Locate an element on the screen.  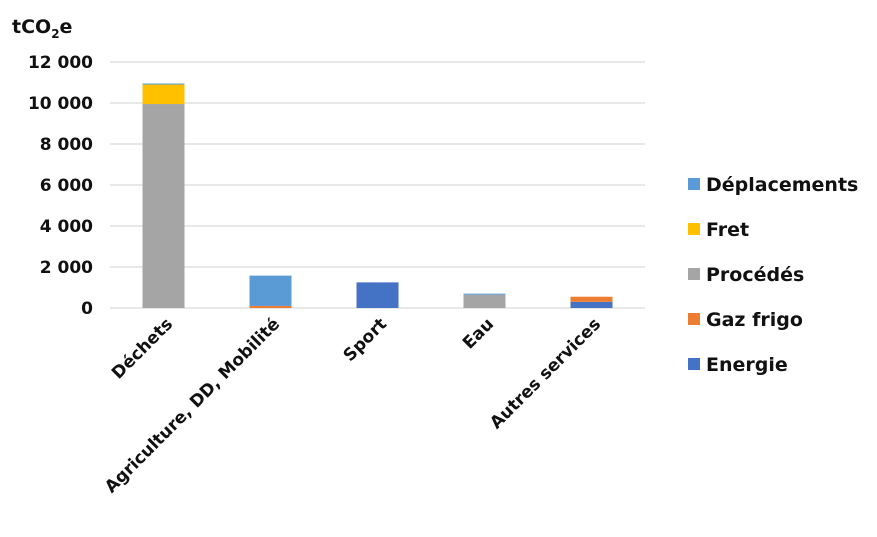
y-tick-label: 12 000 is located at coordinates (60, 63).